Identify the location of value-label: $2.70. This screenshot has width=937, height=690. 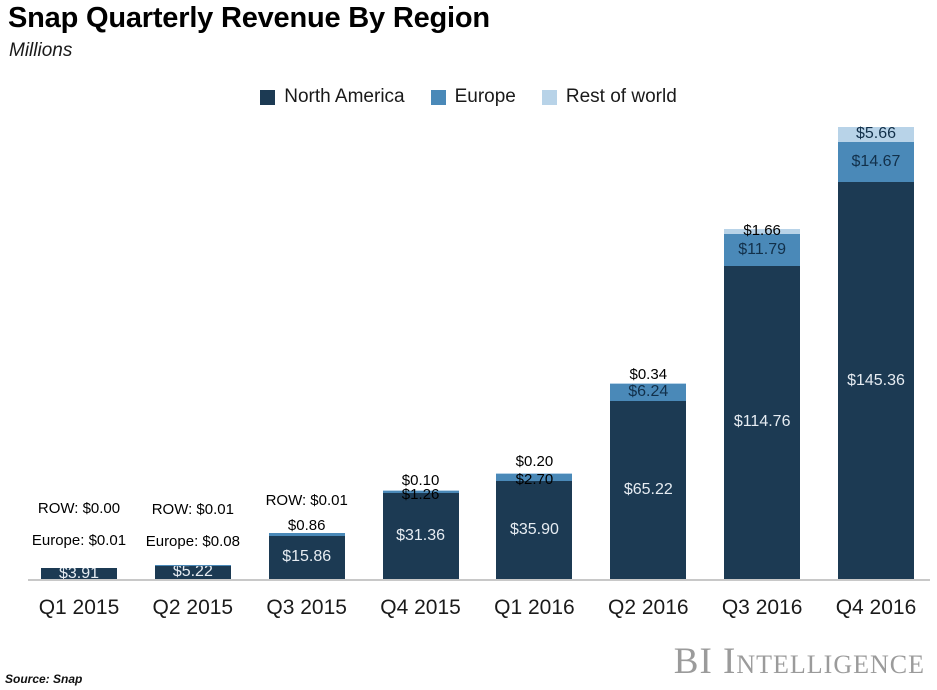
(534, 480).